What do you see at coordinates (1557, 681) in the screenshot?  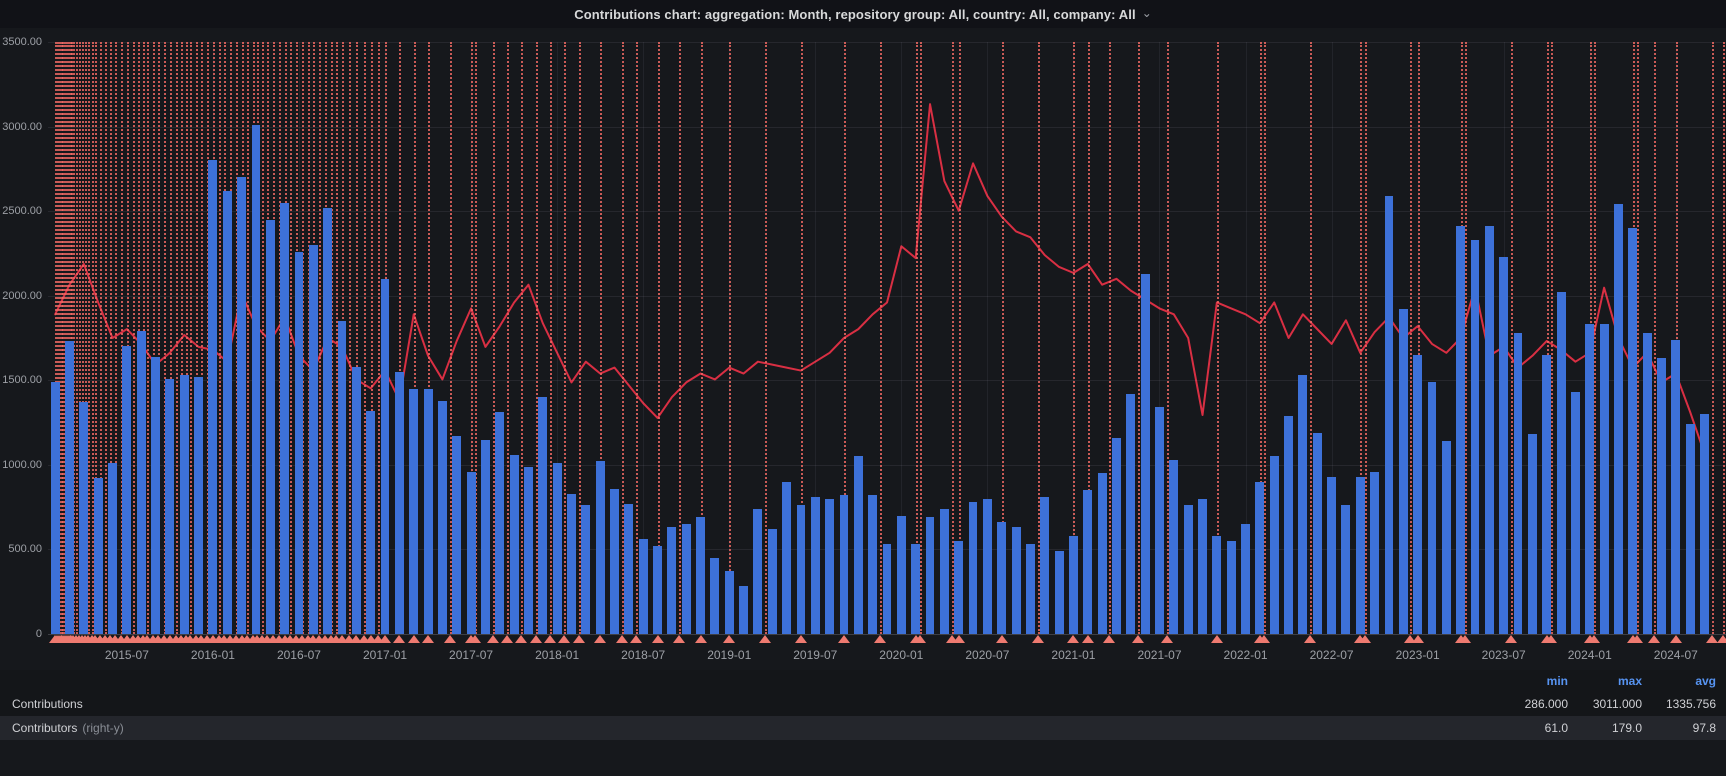 I see `legend-stat-header-min: min` at bounding box center [1557, 681].